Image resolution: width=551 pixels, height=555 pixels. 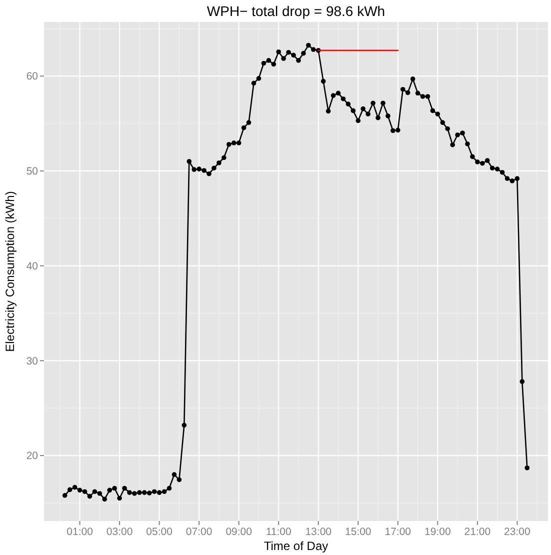 I want to click on y-tick-label: 30, so click(x=32, y=361).